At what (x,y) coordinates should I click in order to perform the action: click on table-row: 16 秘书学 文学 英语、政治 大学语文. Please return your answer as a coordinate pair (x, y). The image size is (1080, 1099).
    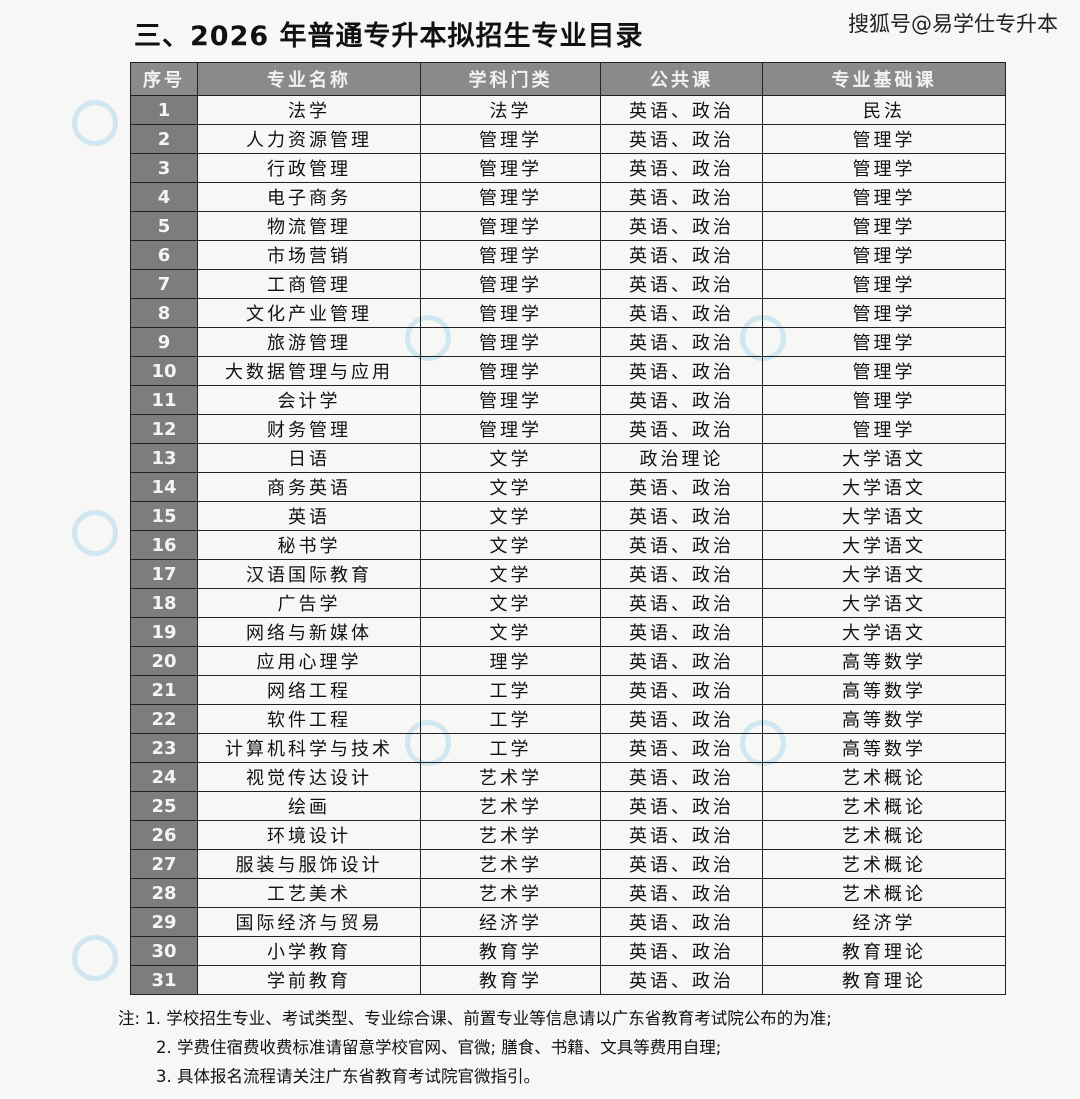
    Looking at the image, I should click on (568, 545).